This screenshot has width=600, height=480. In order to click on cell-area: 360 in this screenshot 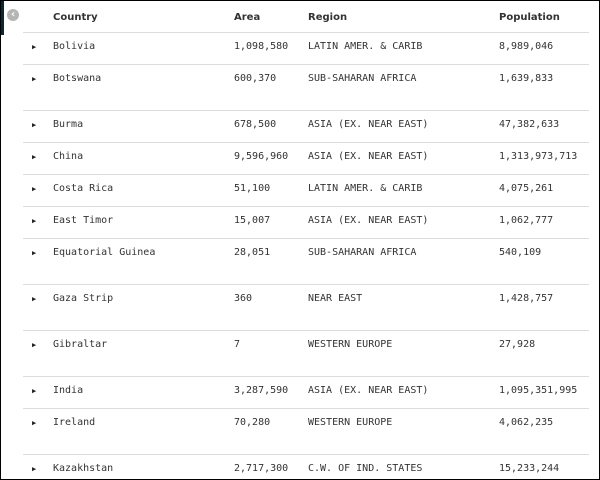, I will do `click(243, 298)`.